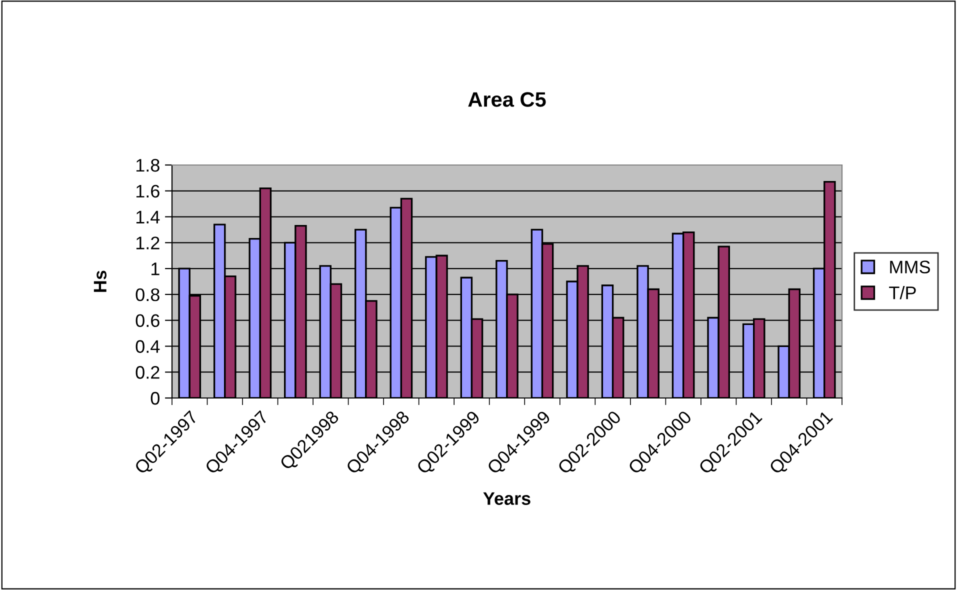 The width and height of the screenshot is (957, 590). What do you see at coordinates (148, 191) in the screenshot?
I see `y-tick-label: 1.6` at bounding box center [148, 191].